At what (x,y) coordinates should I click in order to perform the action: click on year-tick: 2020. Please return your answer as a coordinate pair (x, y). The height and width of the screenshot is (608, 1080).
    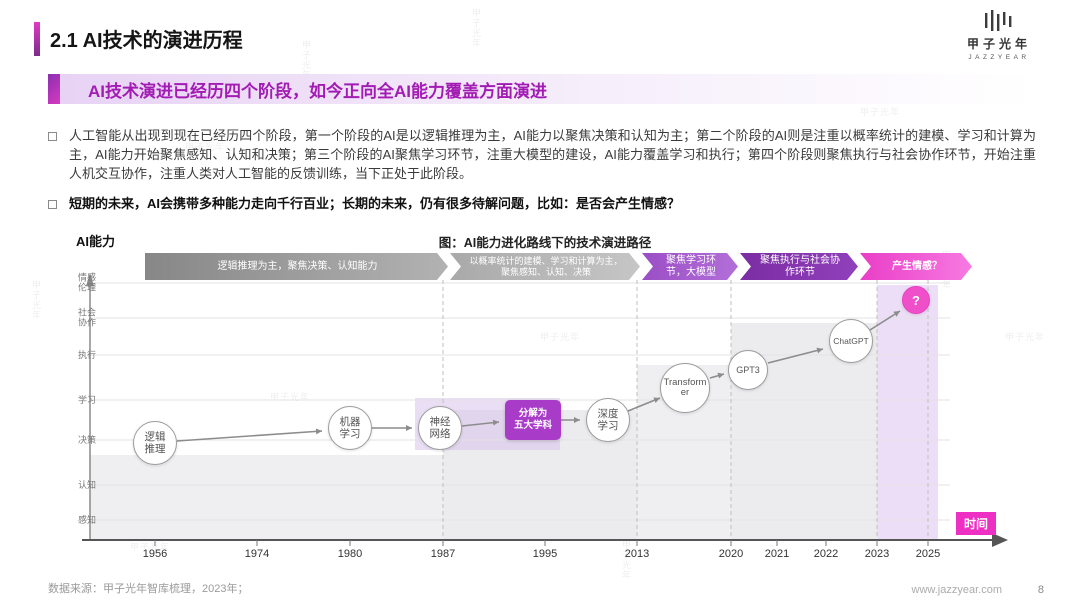
    Looking at the image, I should click on (731, 554).